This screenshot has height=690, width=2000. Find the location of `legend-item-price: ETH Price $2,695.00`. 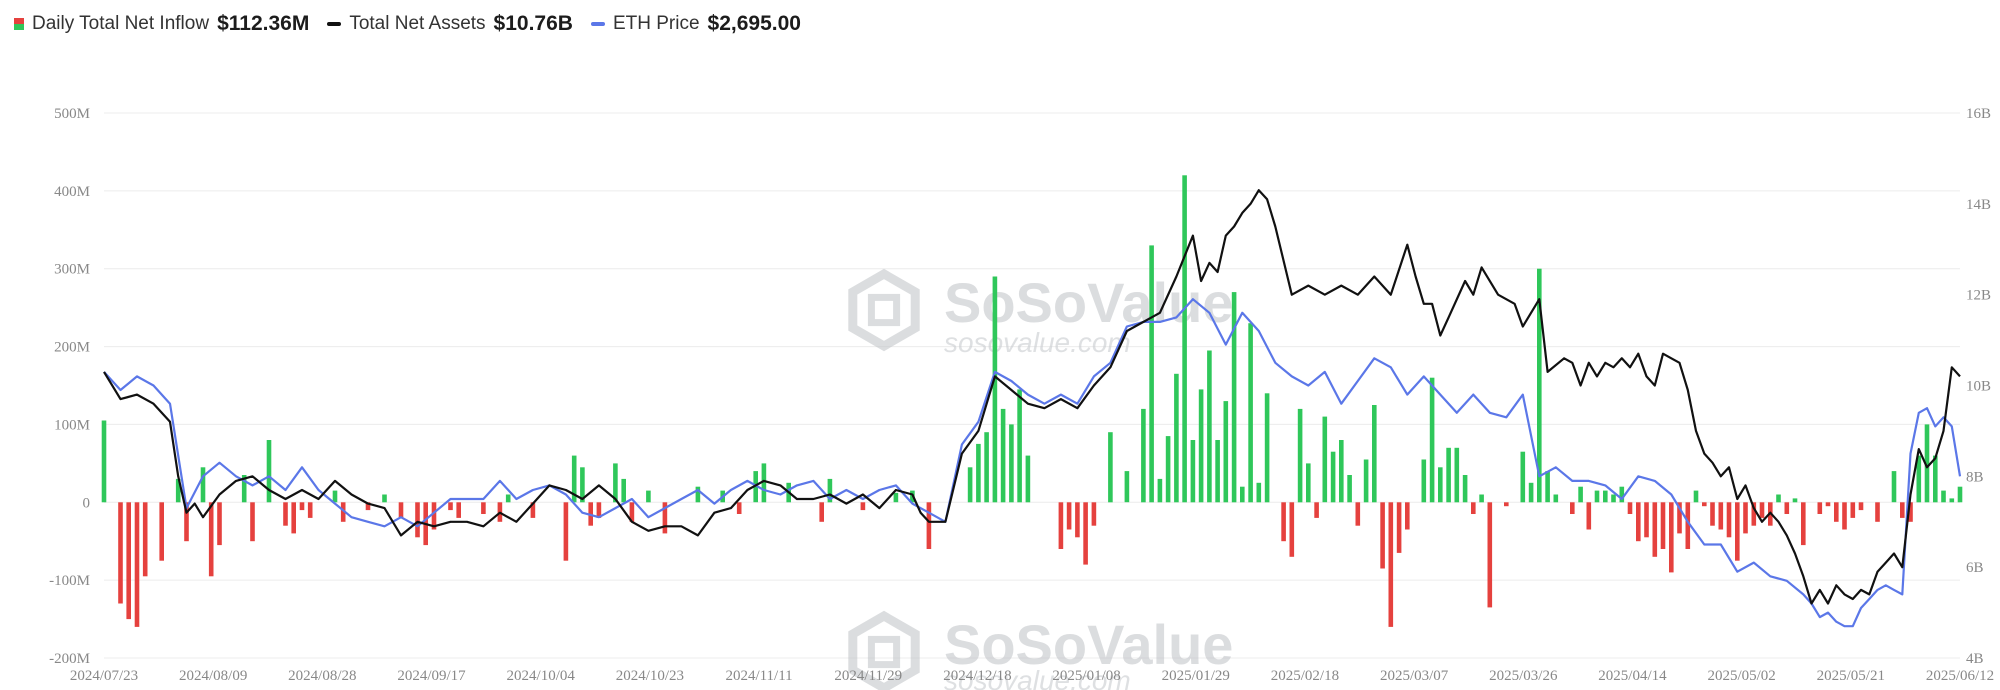

legend-item-price: ETH Price $2,695.00 is located at coordinates (695, 24).